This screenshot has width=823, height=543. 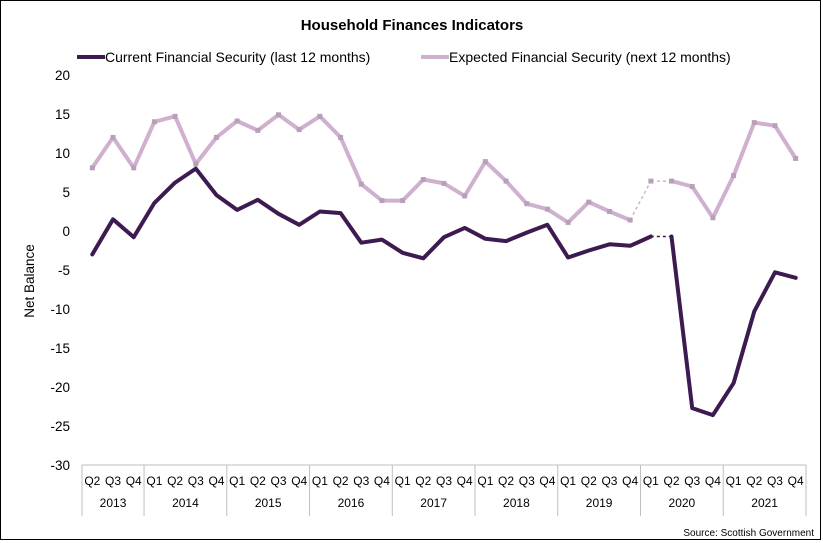 What do you see at coordinates (640, 200) in the screenshot?
I see `series-gap-connector` at bounding box center [640, 200].